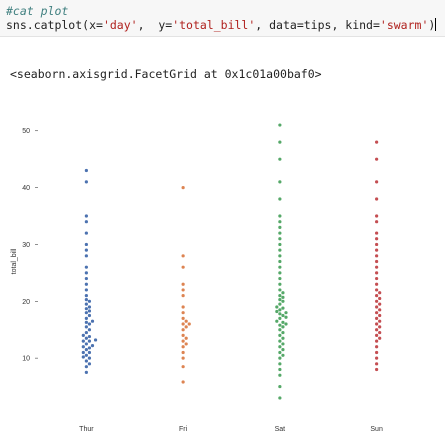 The width and height of the screenshot is (445, 435). Describe the element at coordinates (280, 429) in the screenshot. I see `x-tick-label-sat: Sat` at that location.